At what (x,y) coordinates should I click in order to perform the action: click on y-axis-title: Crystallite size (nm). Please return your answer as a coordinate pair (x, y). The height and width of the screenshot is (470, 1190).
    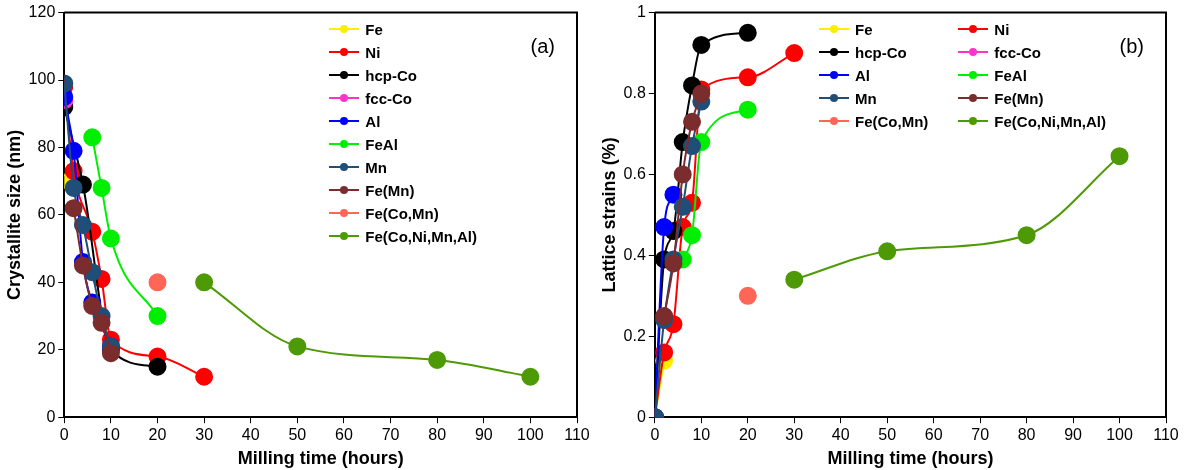
    Looking at the image, I should click on (13, 214).